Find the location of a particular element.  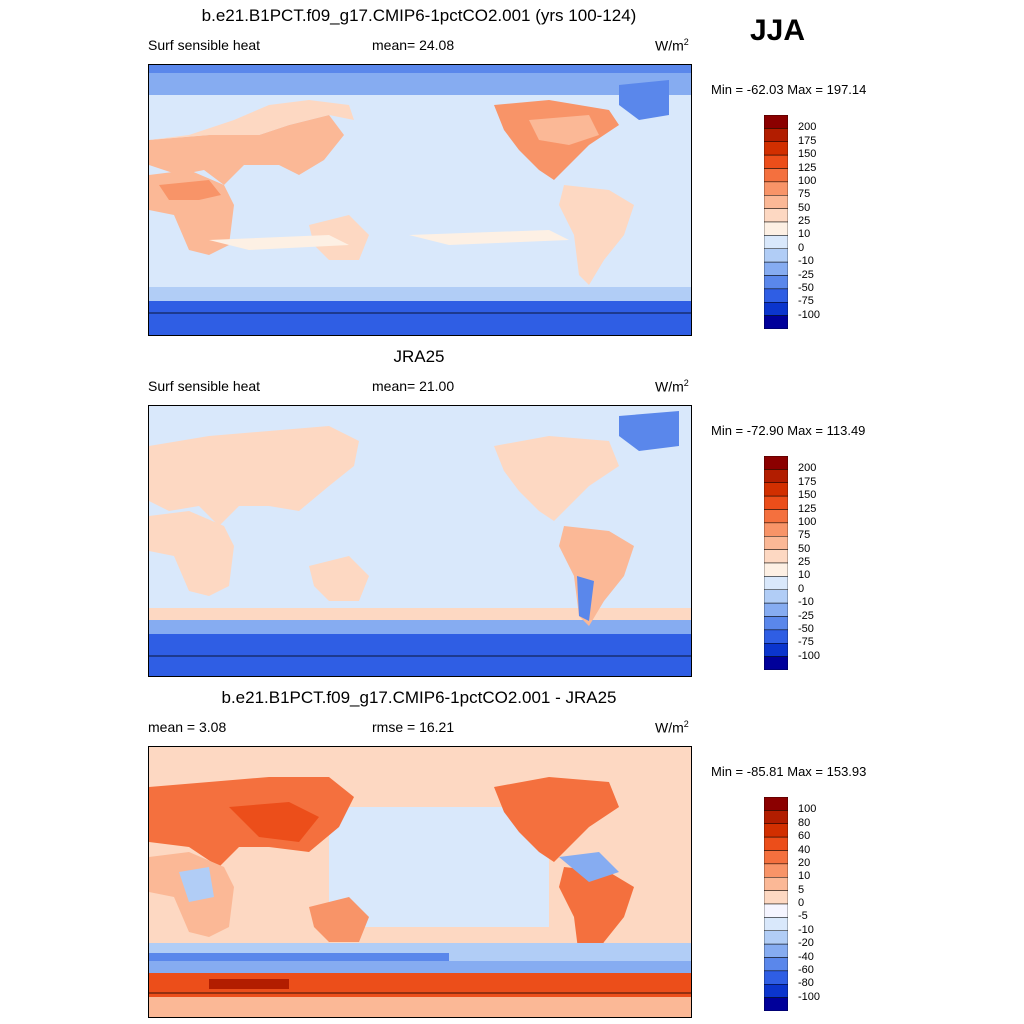

panel2-colorbar-tick-label: 0 is located at coordinates (801, 588).